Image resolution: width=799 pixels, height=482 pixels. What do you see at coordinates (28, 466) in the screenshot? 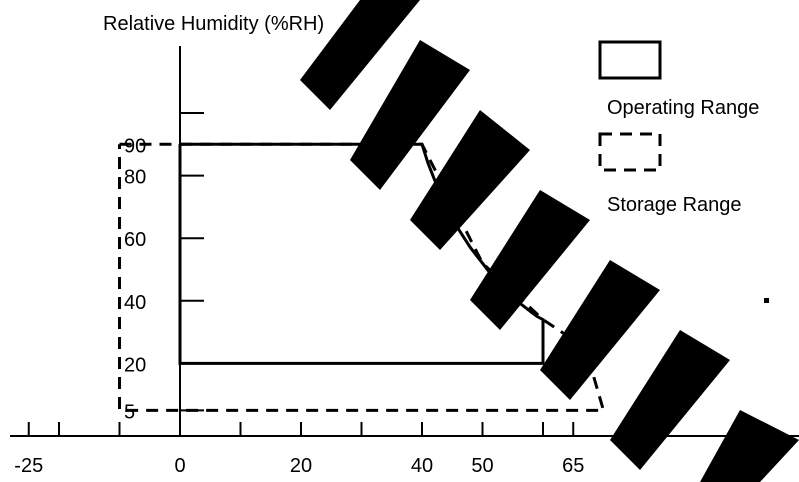
I see `x-tick-label: -25` at bounding box center [28, 466].